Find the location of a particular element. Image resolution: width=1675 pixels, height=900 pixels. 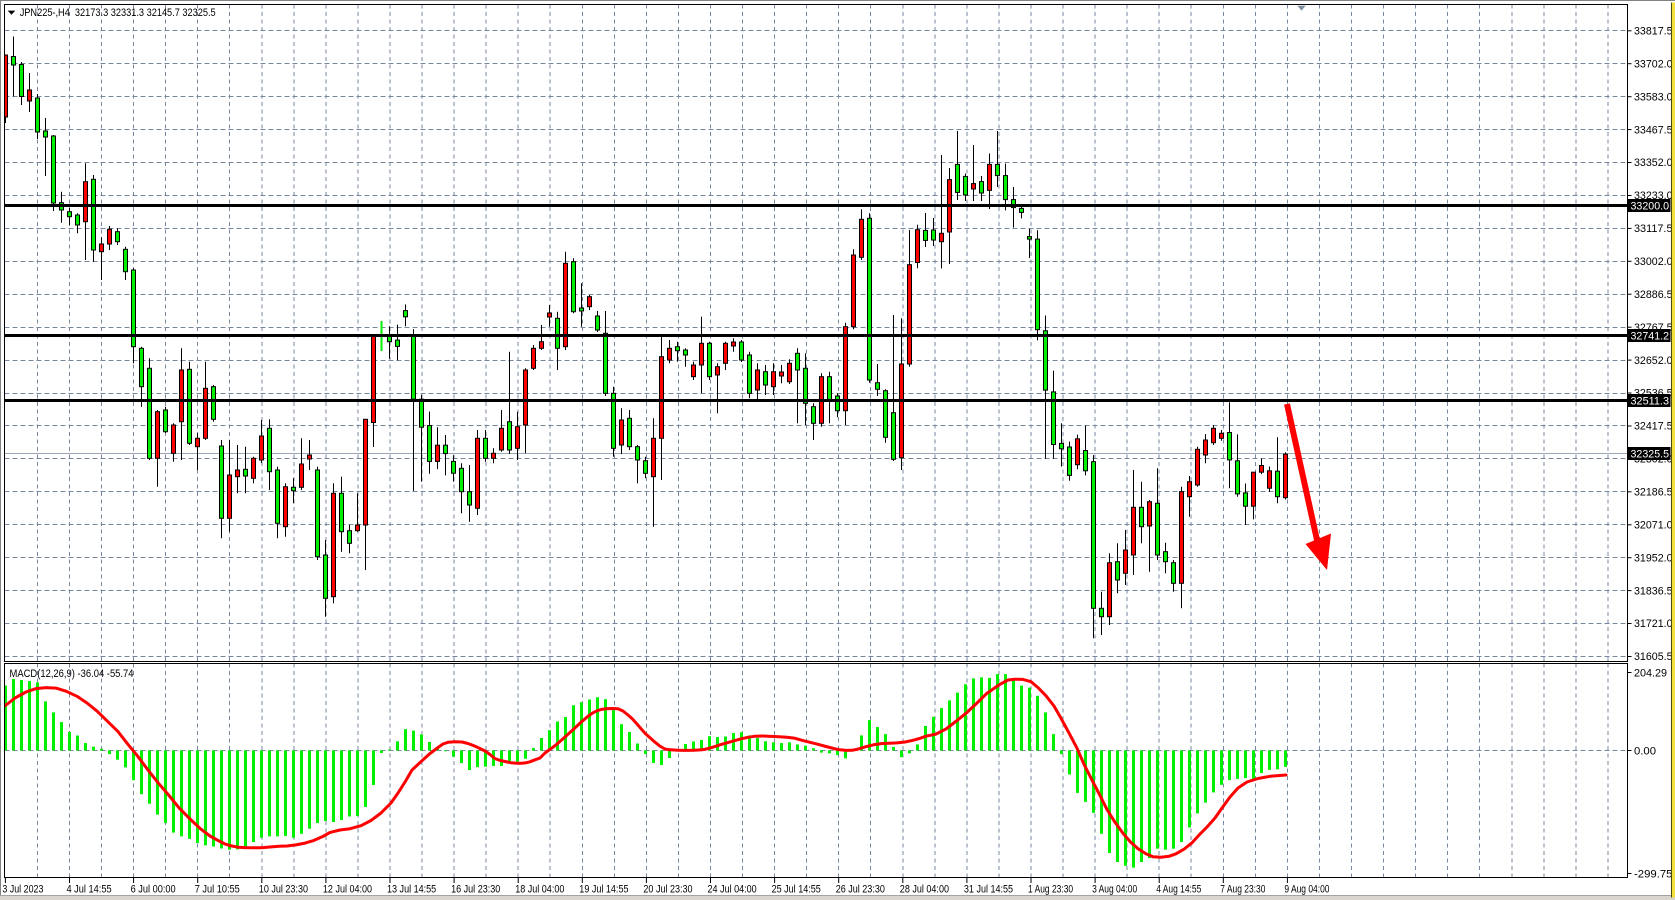

svg-text: 28 Jul 04:00 is located at coordinates (924, 890).